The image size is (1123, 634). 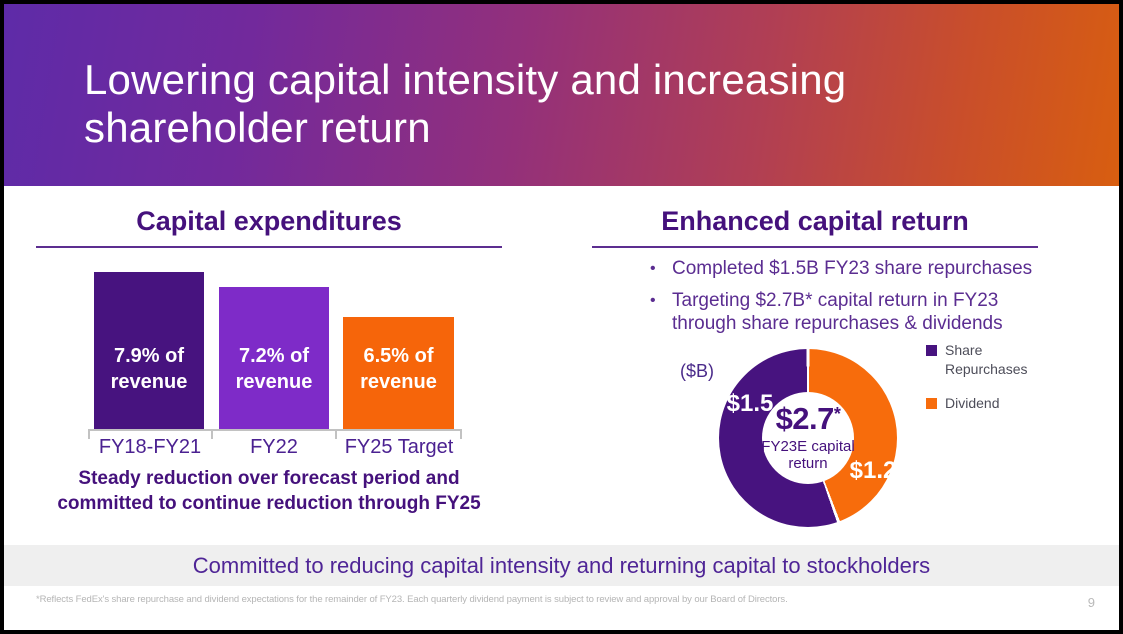 What do you see at coordinates (808, 418) in the screenshot?
I see `donut-total-value: $2.7*` at bounding box center [808, 418].